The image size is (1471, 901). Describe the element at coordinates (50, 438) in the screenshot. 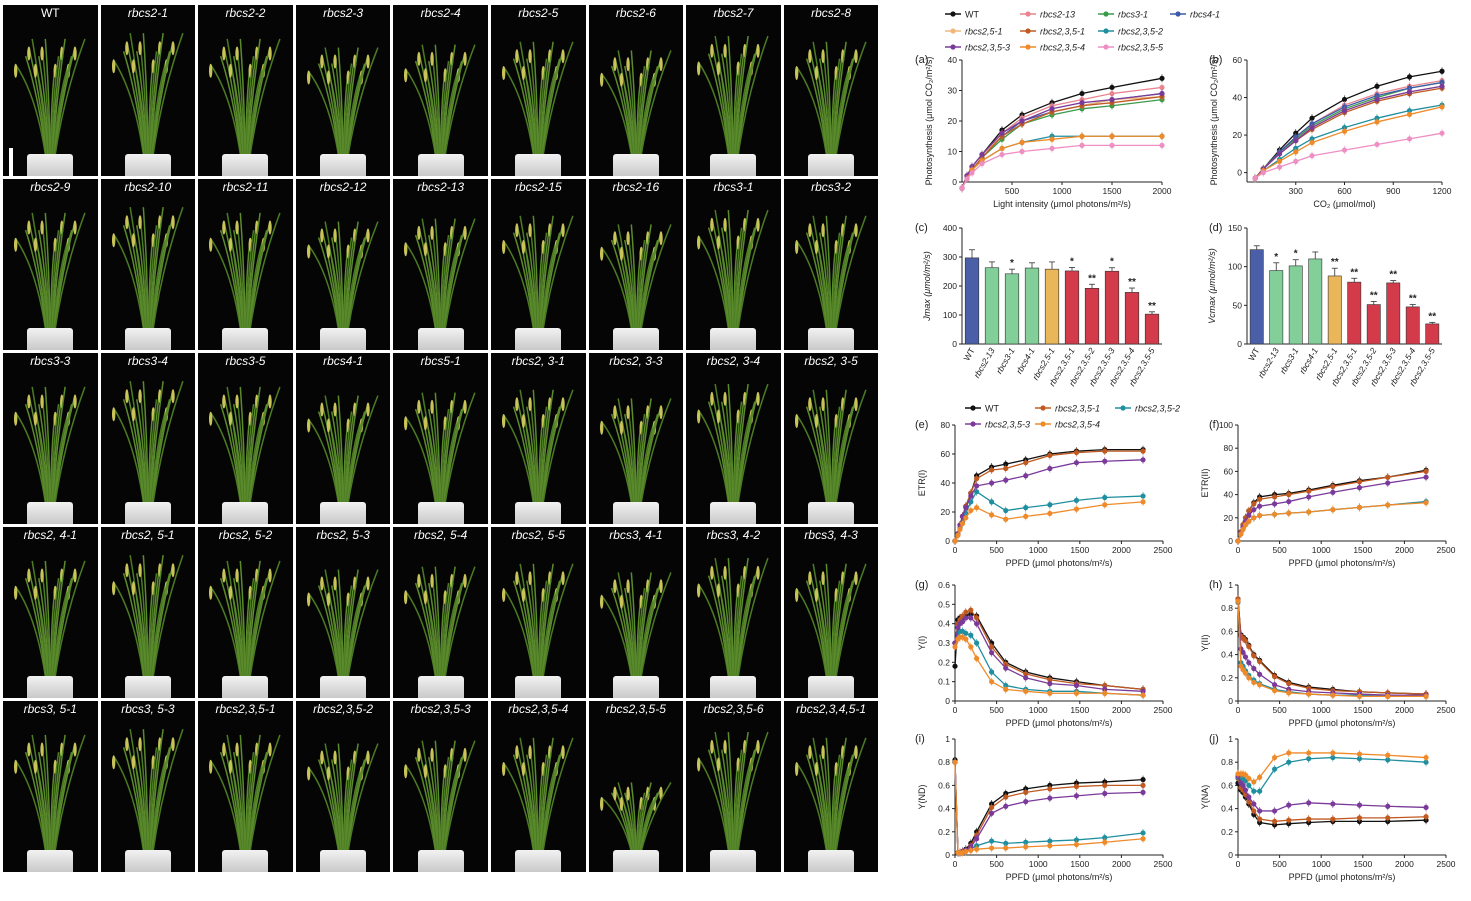

I see `plant-photo: rbcs3-3` at that location.